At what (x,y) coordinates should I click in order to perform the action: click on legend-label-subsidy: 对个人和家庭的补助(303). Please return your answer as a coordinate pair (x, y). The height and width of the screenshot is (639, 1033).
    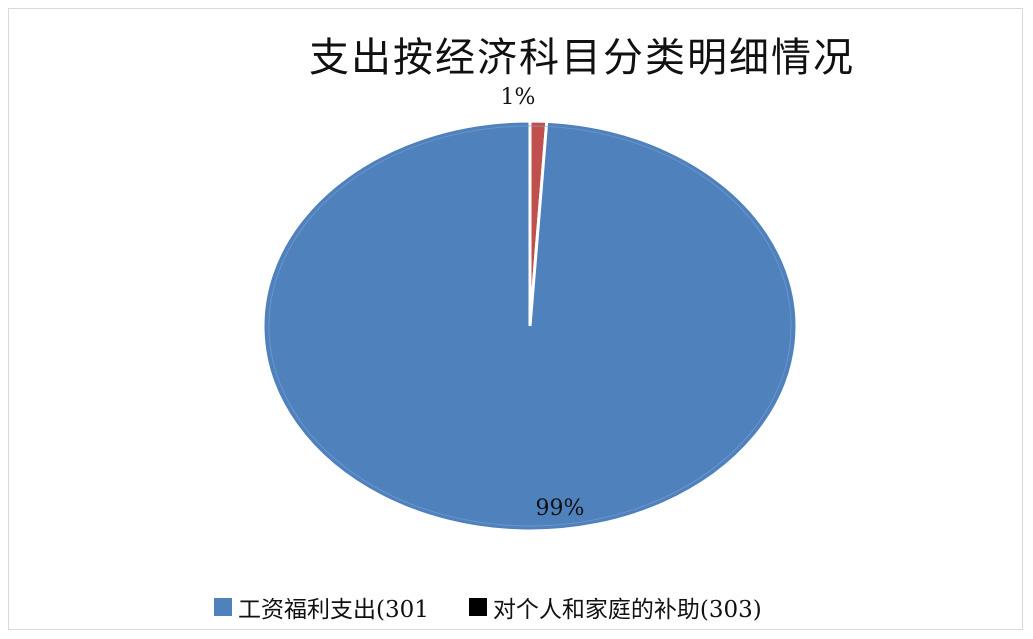
    Looking at the image, I should click on (627, 610).